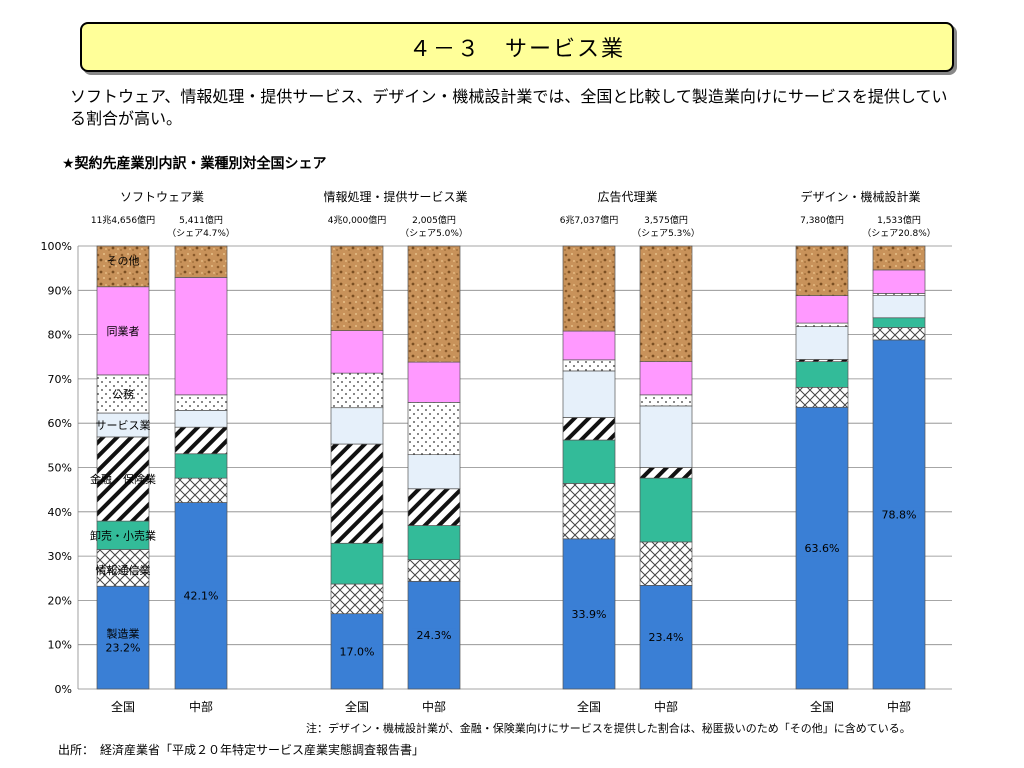 The width and height of the screenshot is (1024, 768). I want to click on bar-value-label: 33.9%, so click(589, 614).